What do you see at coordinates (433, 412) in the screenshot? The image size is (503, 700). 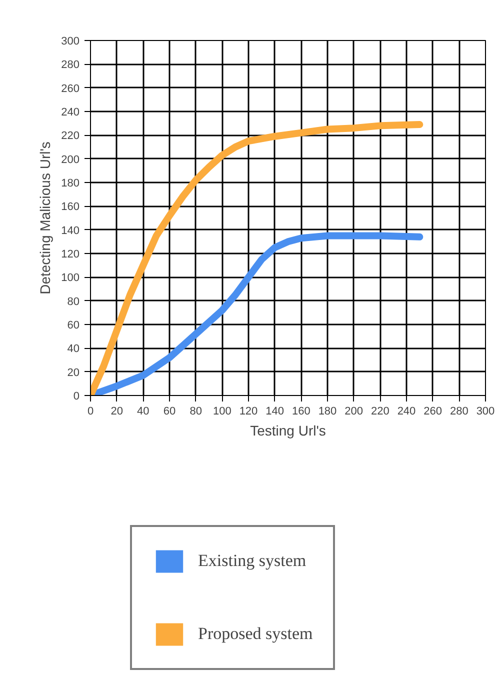 I see `x-tick-label: 260` at bounding box center [433, 412].